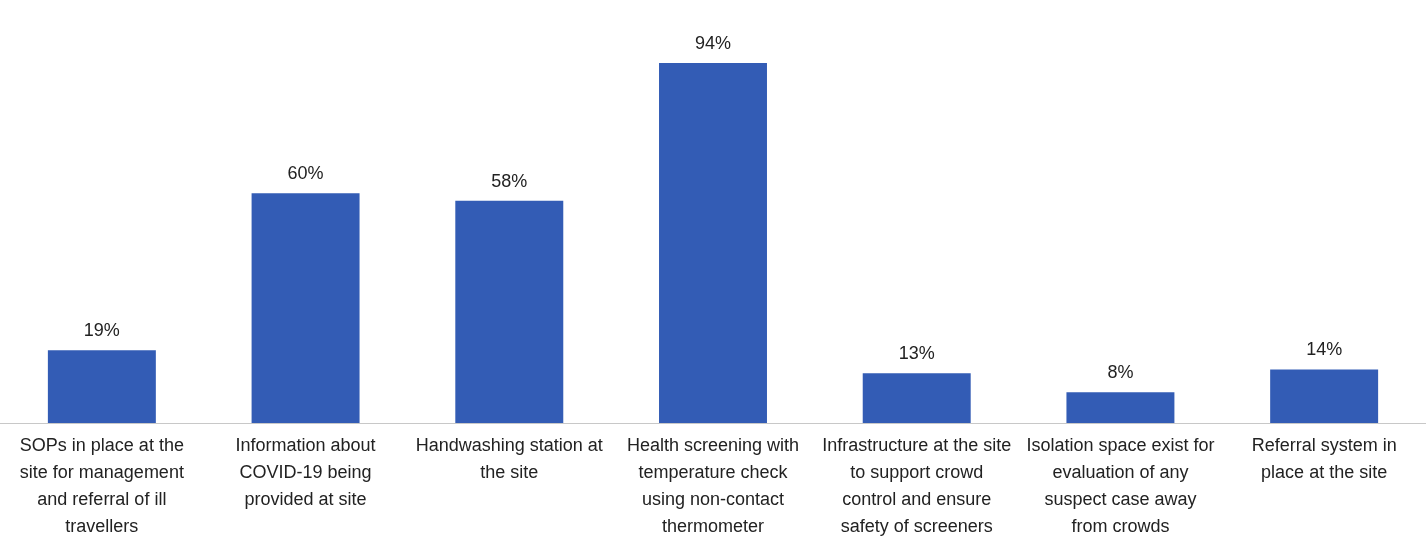  What do you see at coordinates (713, 42) in the screenshot?
I see `data-label: 94%` at bounding box center [713, 42].